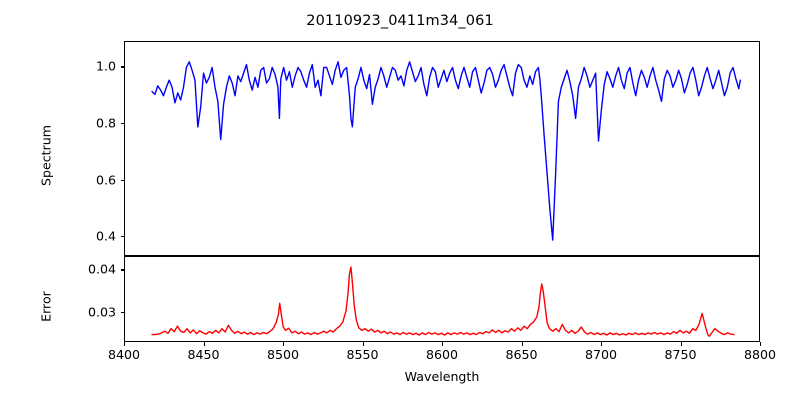 Image resolution: width=800 pixels, height=400 pixels. I want to click on error-line-series, so click(443, 301).